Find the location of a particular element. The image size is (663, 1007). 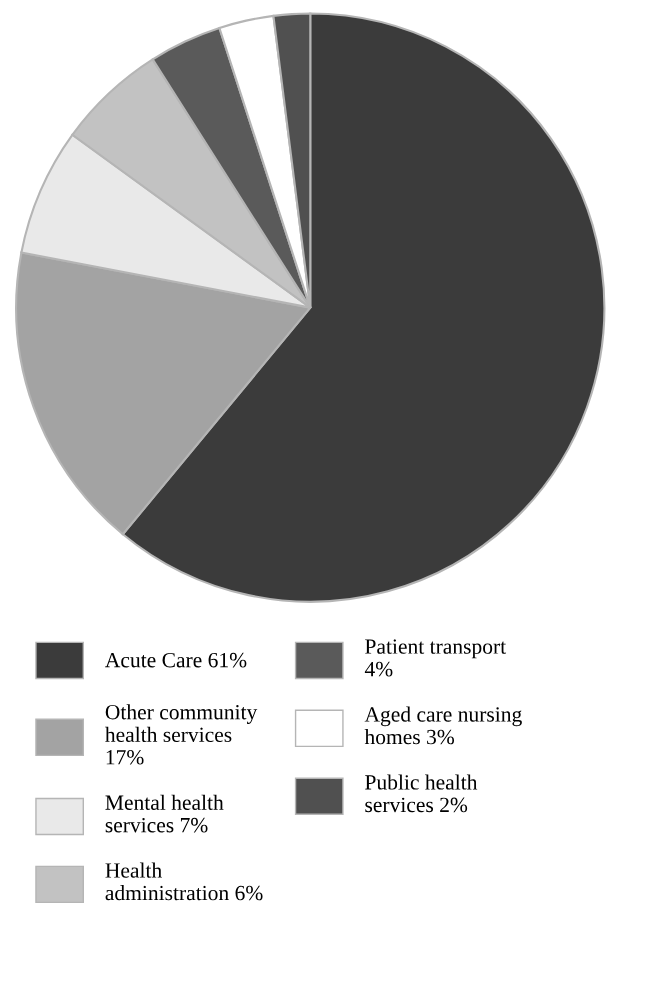

legend-label: Mental health services 7% is located at coordinates (164, 813).